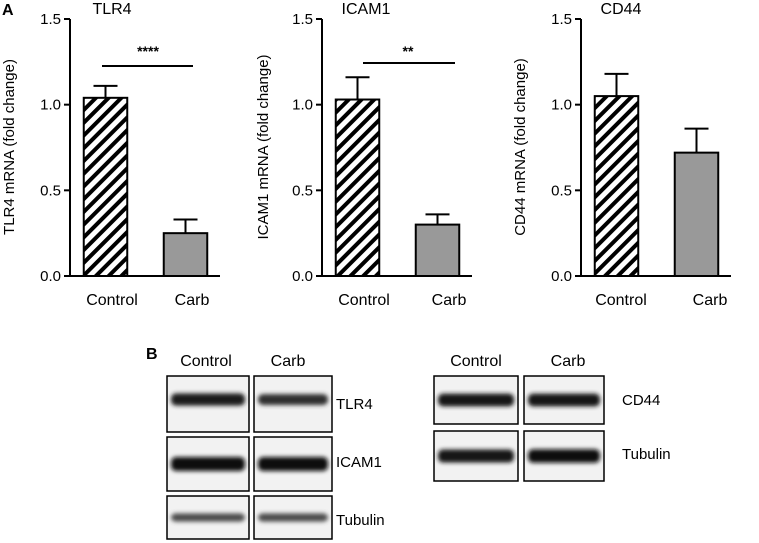  Describe the element at coordinates (641, 400) in the screenshot. I see `blot-row-label: CD44` at that location.